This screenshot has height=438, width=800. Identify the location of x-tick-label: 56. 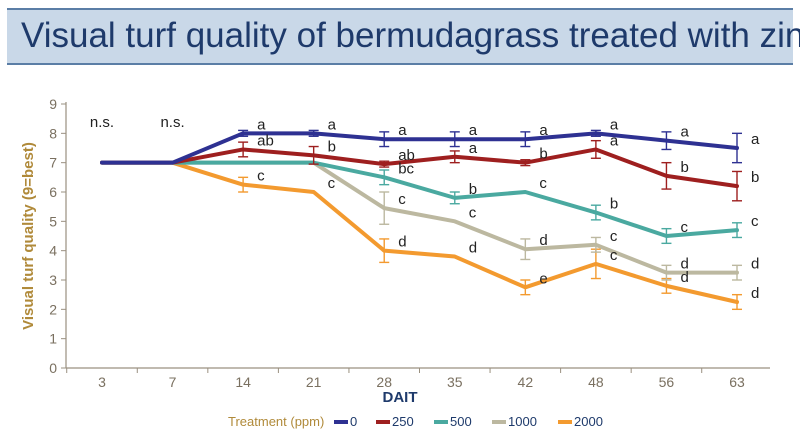
(667, 382).